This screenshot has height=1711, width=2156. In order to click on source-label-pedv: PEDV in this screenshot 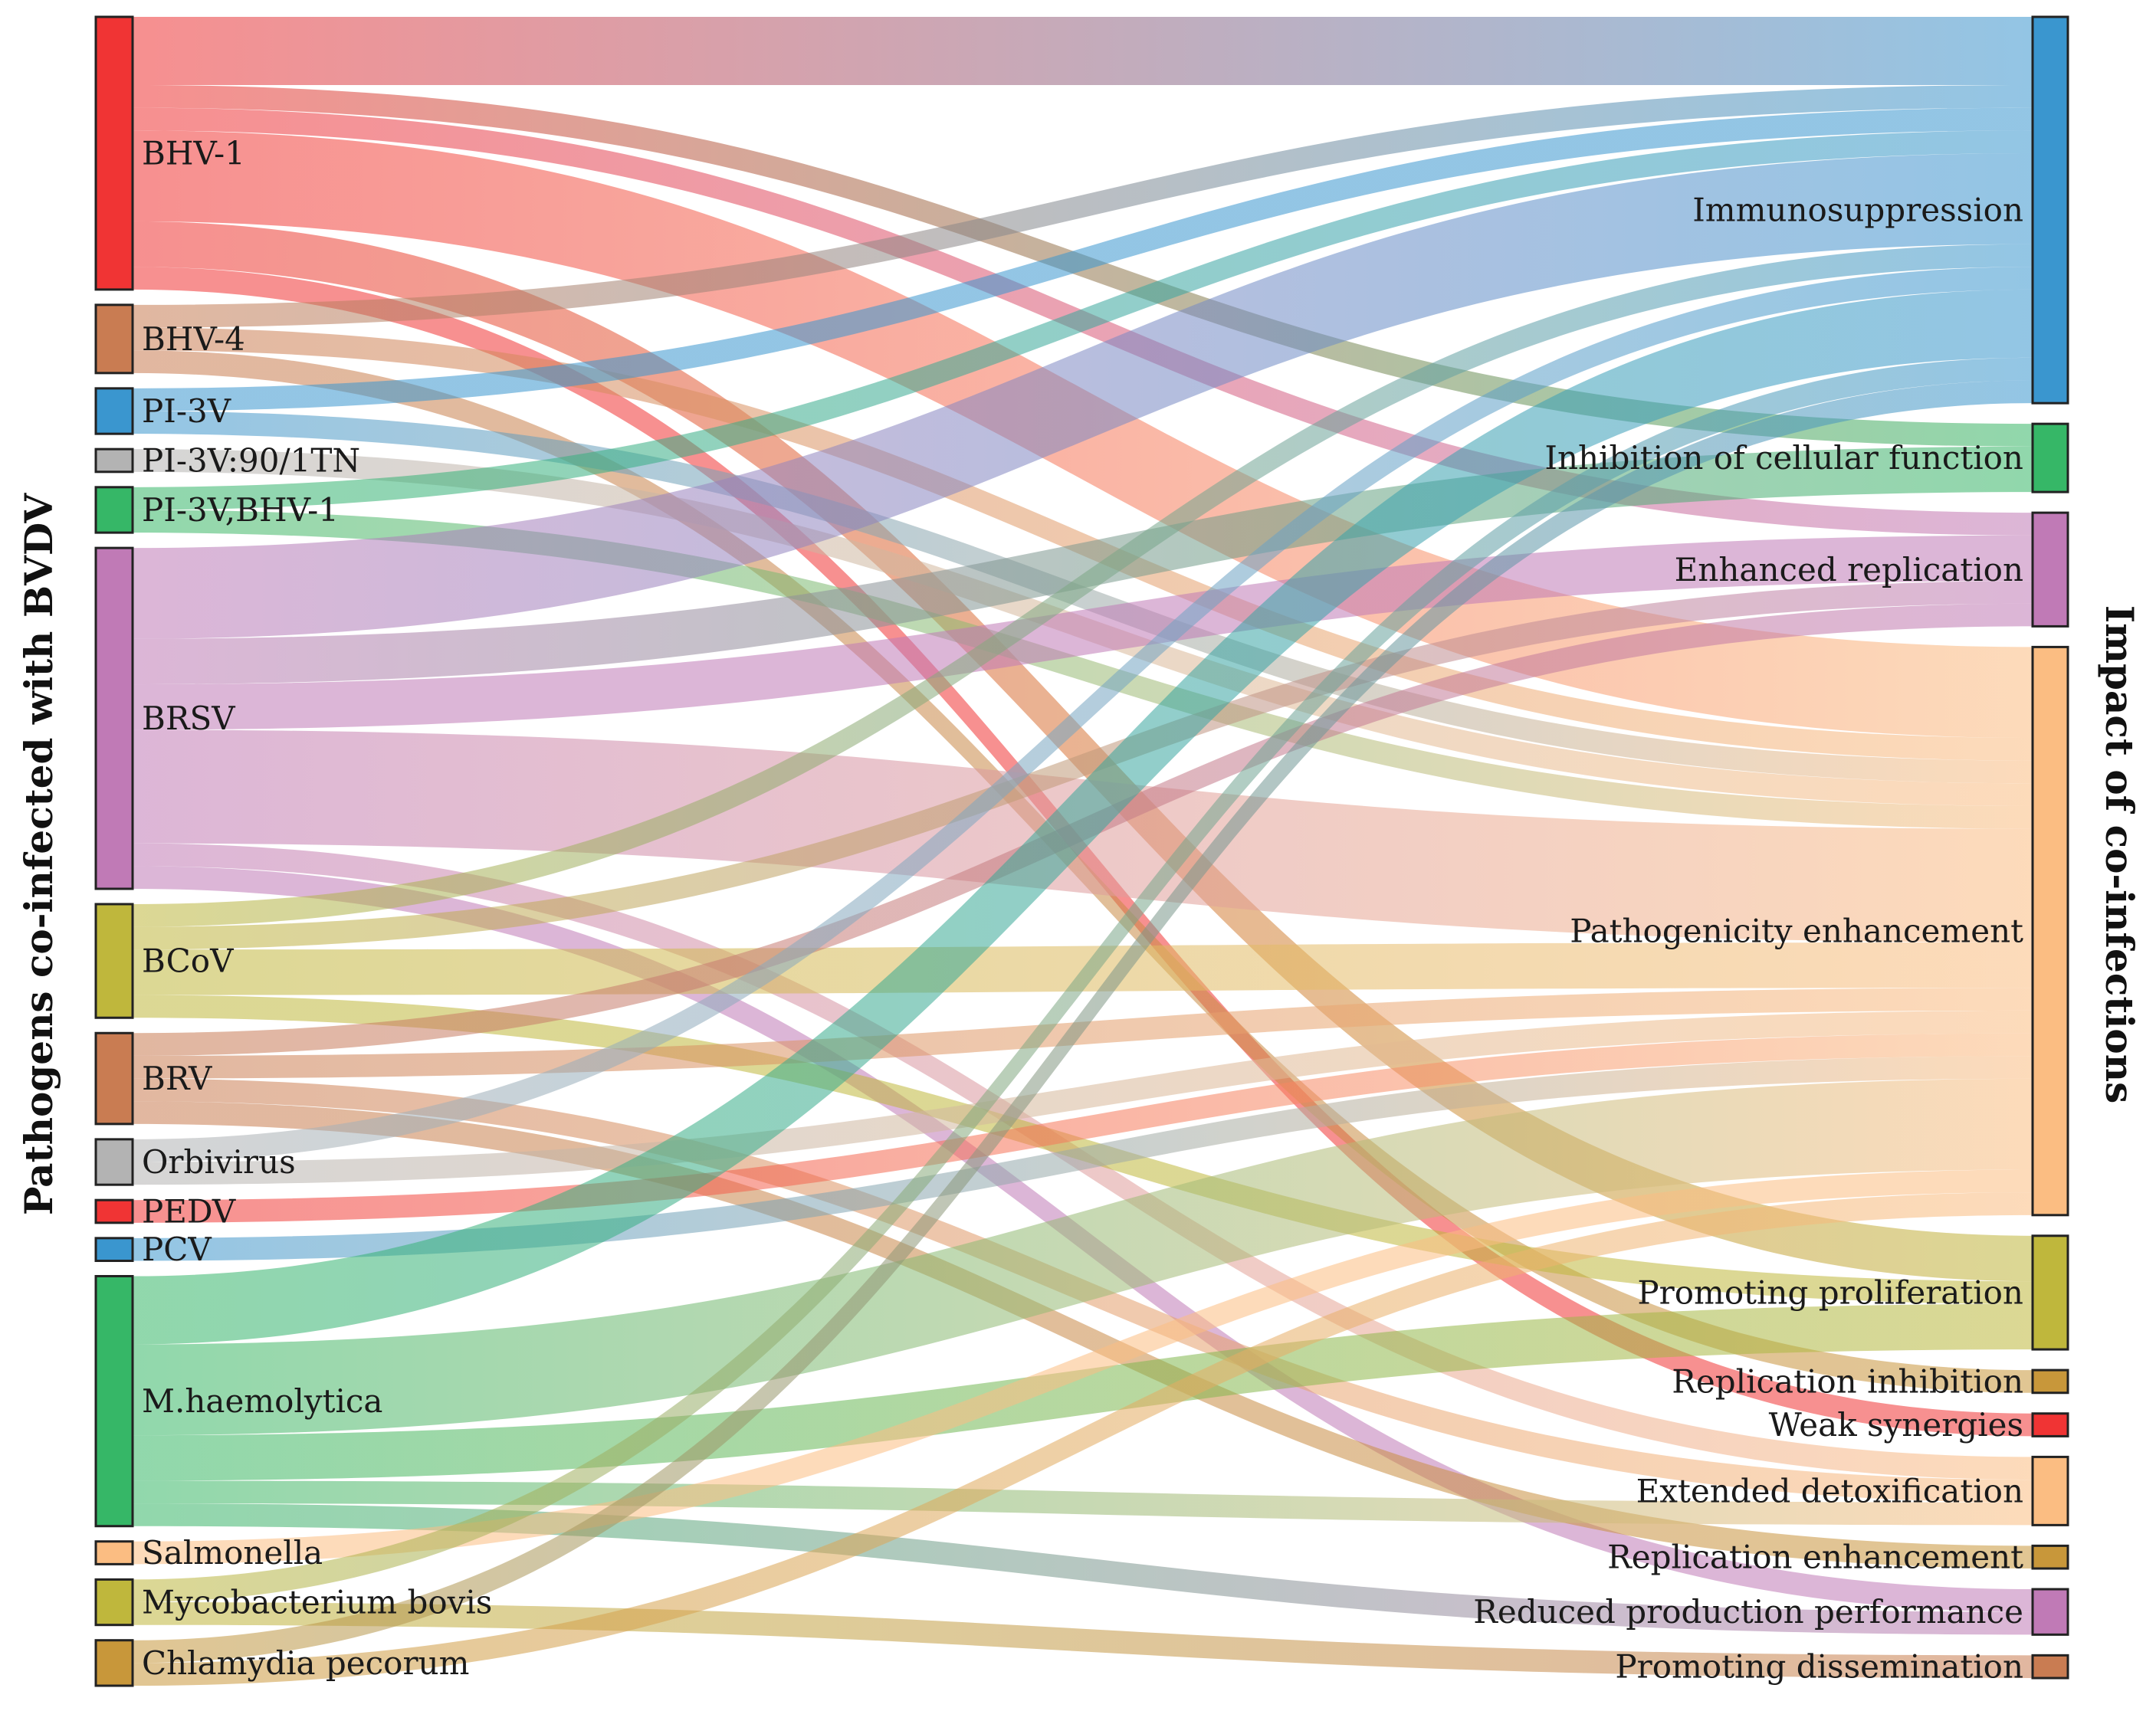, I will do `click(189, 1212)`.